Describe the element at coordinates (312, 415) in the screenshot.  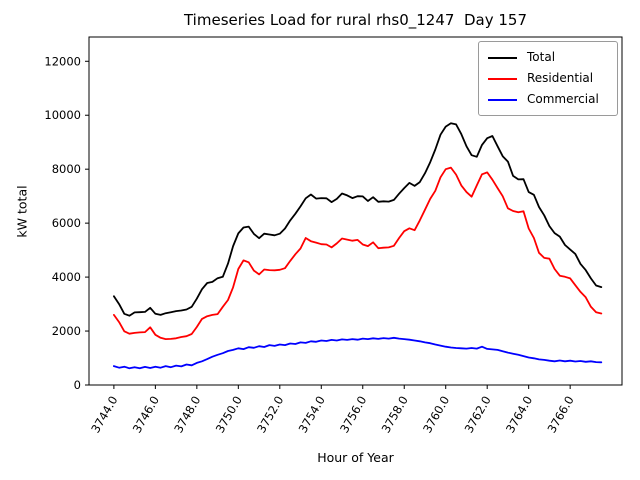
I see `x-tick-label: 3754.0` at that location.